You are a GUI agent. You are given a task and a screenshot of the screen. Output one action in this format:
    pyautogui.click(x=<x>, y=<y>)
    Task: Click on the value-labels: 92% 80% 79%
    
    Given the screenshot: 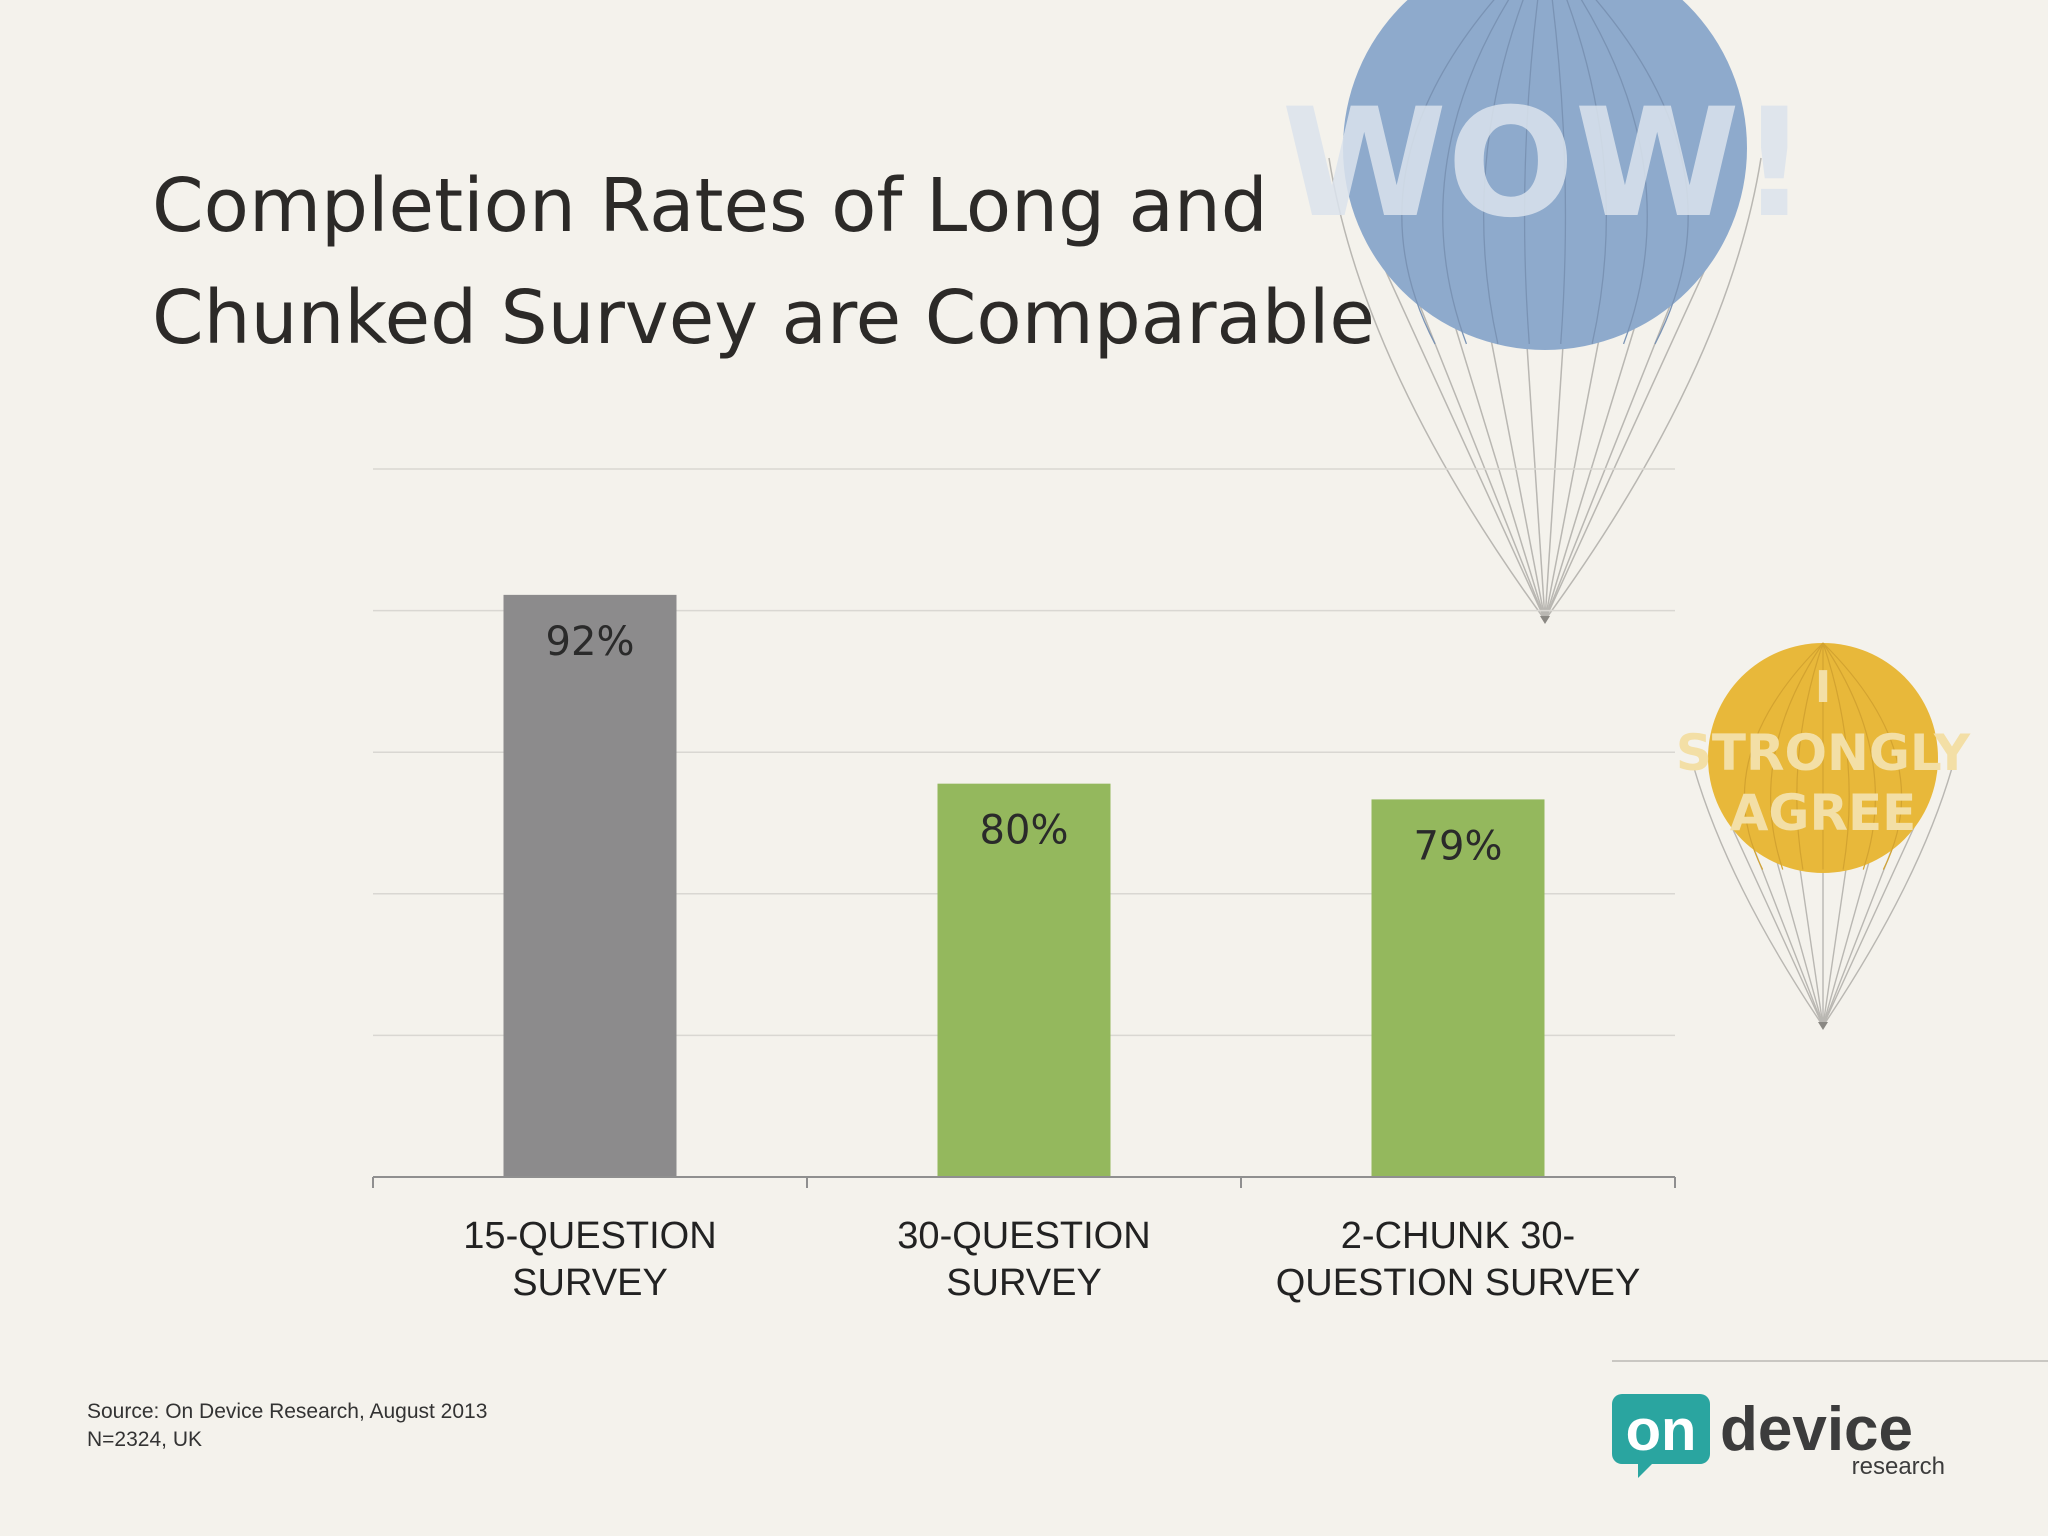 What is the action you would take?
    pyautogui.click(x=1024, y=744)
    